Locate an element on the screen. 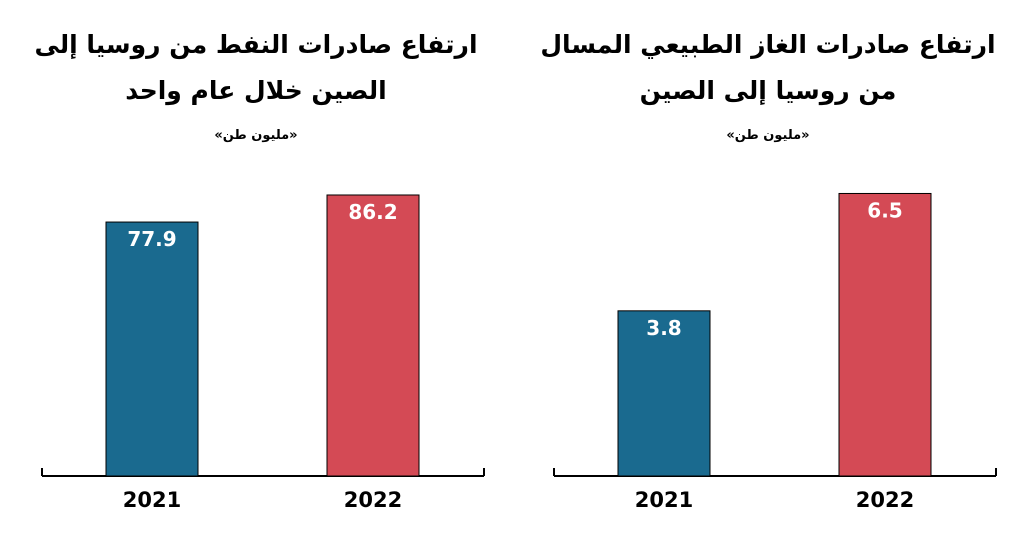 The image size is (1024, 544). data-label-2021: 3.8 is located at coordinates (663, 328).